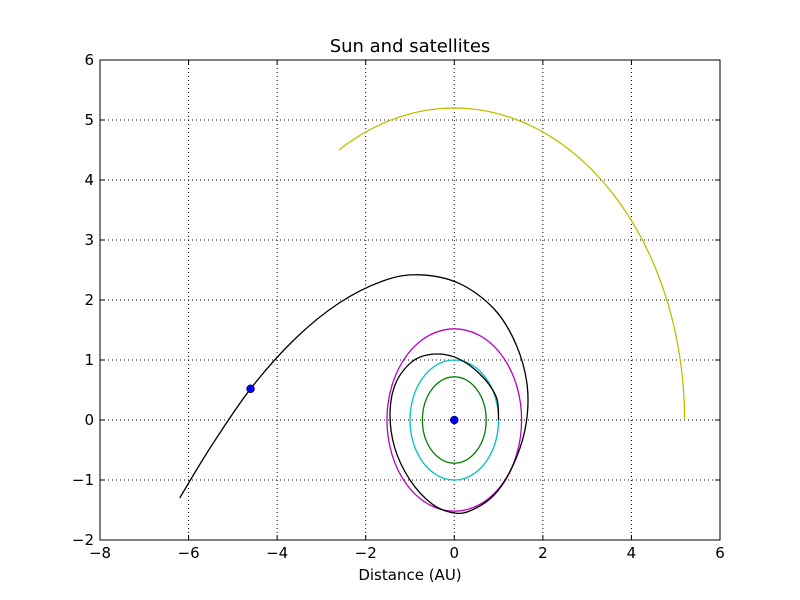  What do you see at coordinates (89, 420) in the screenshot?
I see `y-tick-label: 0` at bounding box center [89, 420].